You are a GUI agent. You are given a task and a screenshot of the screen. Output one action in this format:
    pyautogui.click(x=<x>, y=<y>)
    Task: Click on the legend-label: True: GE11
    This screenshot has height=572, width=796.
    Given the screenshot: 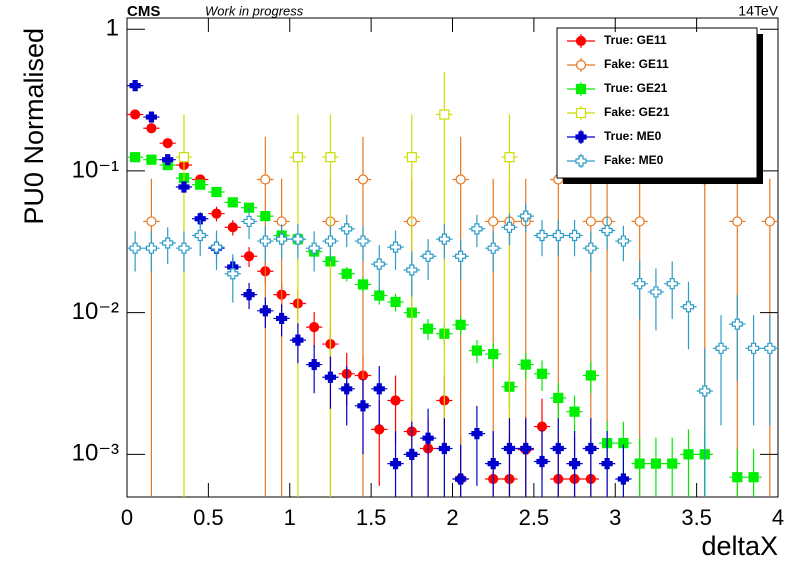 What is the action you would take?
    pyautogui.click(x=635, y=40)
    